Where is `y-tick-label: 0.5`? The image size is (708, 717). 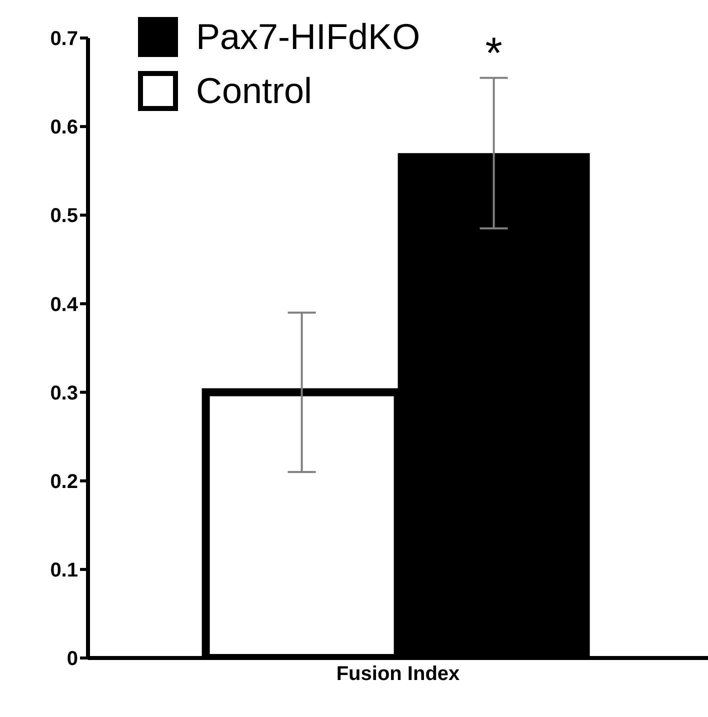 y-tick-label: 0.5 is located at coordinates (64, 216).